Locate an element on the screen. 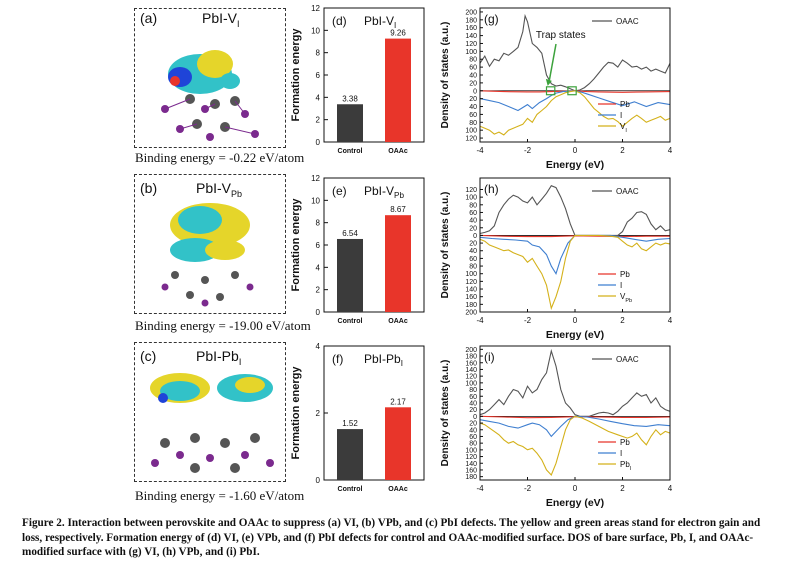  series-vi is located at coordinates (575, 113).